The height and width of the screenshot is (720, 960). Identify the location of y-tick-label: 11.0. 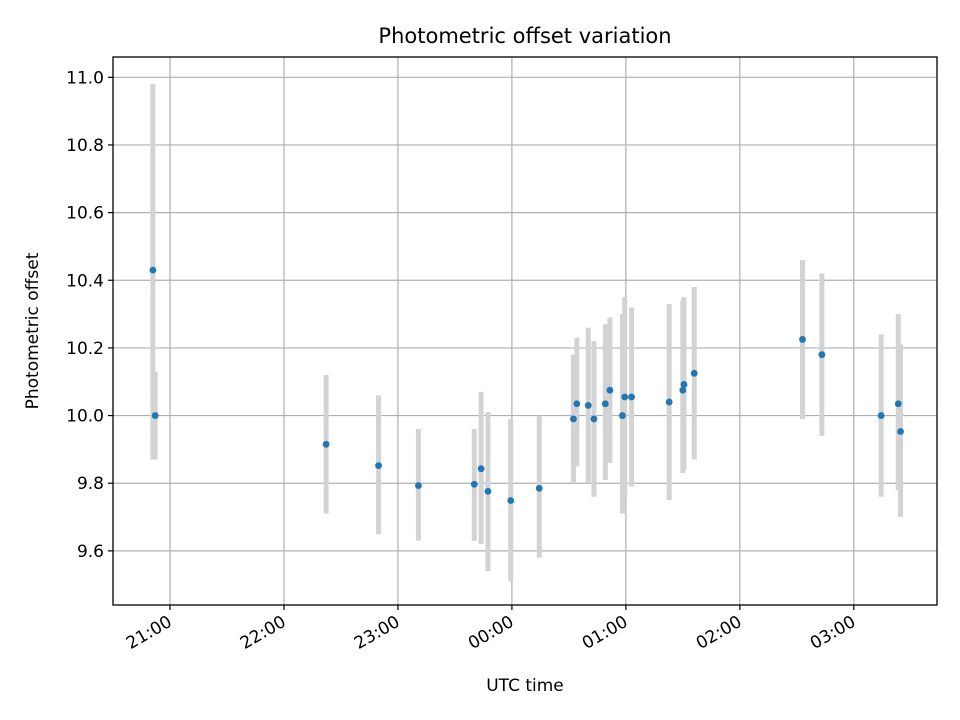
(85, 78).